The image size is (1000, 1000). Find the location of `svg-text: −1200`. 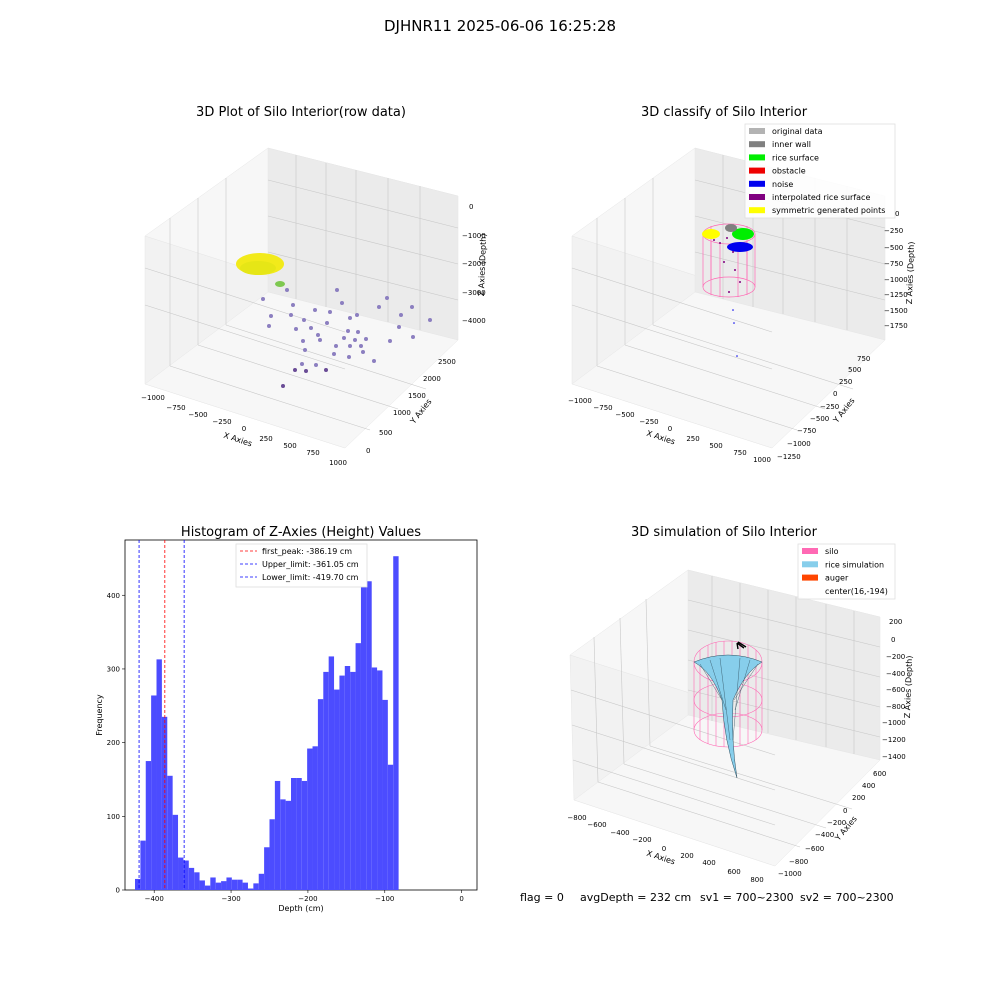

svg-text: −1200 is located at coordinates (894, 740).